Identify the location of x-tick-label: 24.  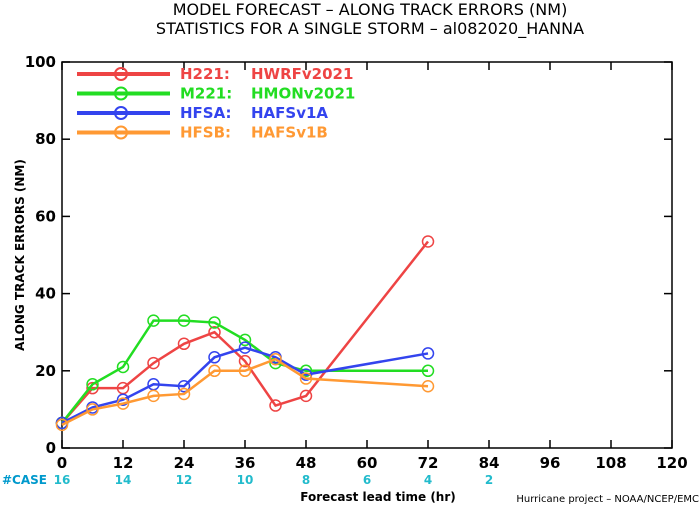
(184, 463).